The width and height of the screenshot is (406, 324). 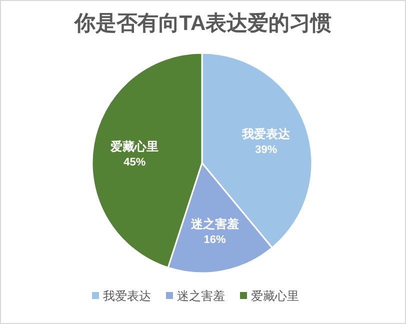 What do you see at coordinates (214, 223) in the screenshot?
I see `slice-label: 迷之害羞` at bounding box center [214, 223].